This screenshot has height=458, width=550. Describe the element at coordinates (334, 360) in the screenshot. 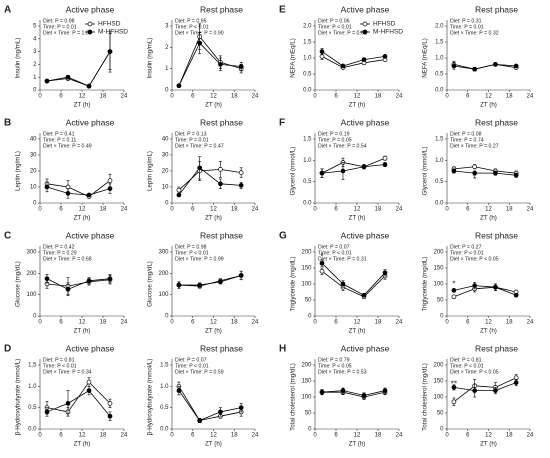

I see `stat-text: Diet: P = 0.79` at that location.